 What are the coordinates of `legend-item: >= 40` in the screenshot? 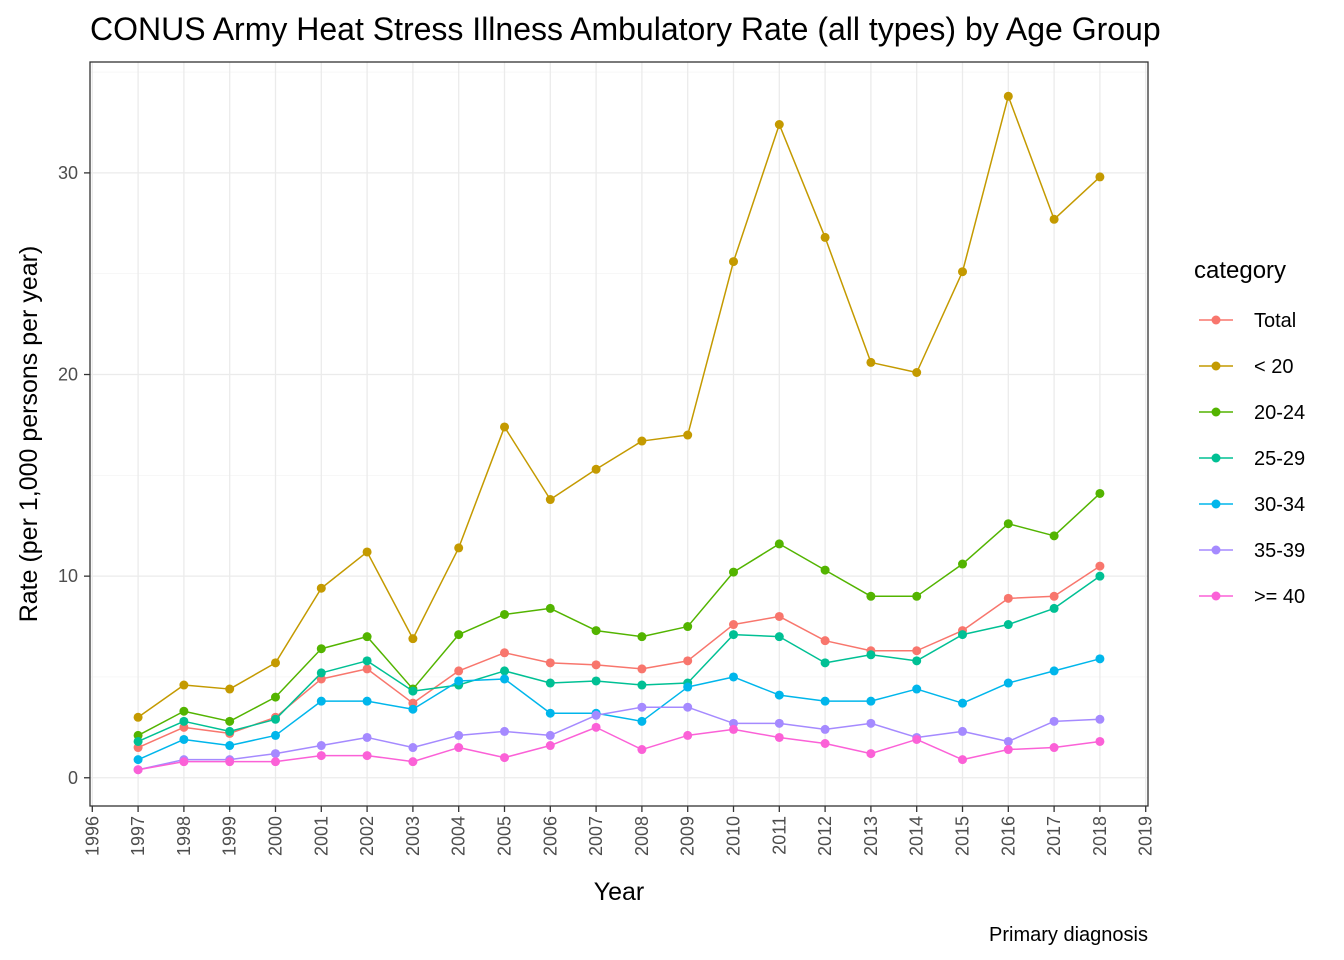 It's located at (1252, 597).